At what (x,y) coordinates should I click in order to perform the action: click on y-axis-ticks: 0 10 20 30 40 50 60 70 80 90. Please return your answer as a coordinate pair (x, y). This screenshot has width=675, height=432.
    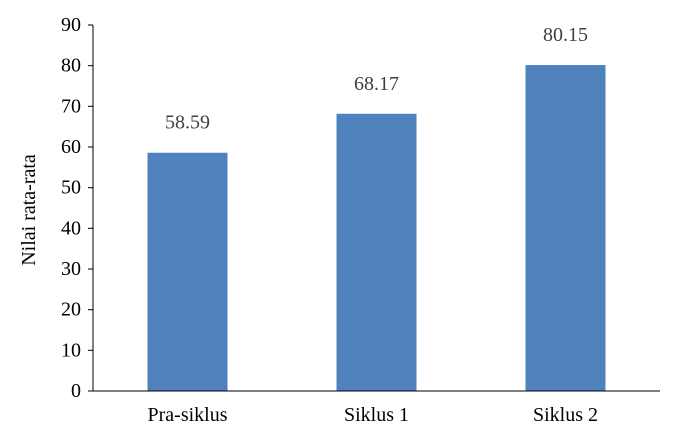
    Looking at the image, I should click on (77, 208).